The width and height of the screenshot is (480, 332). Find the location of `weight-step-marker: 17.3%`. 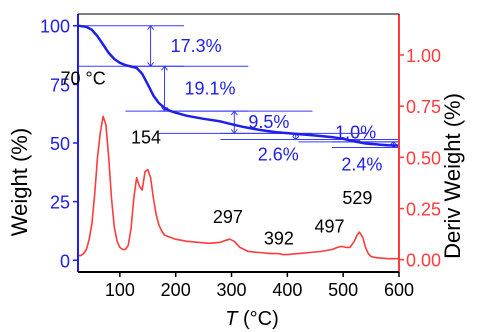

weight-step-marker: 17.3% is located at coordinates (150, 46).